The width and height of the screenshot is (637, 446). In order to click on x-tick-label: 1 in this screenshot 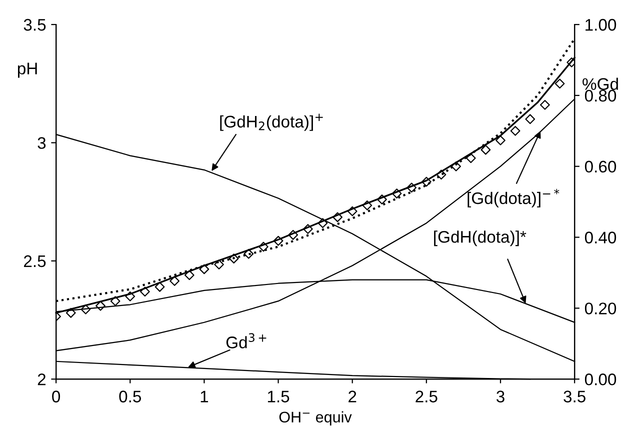, I will do `click(204, 396)`.